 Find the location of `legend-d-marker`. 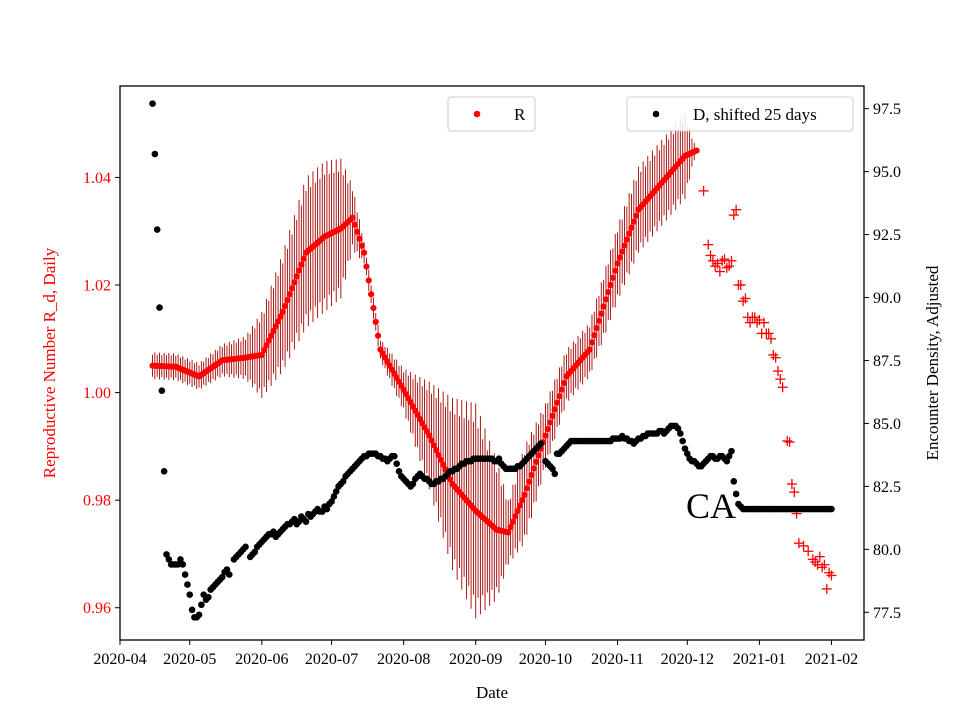

legend-d-marker is located at coordinates (656, 114).